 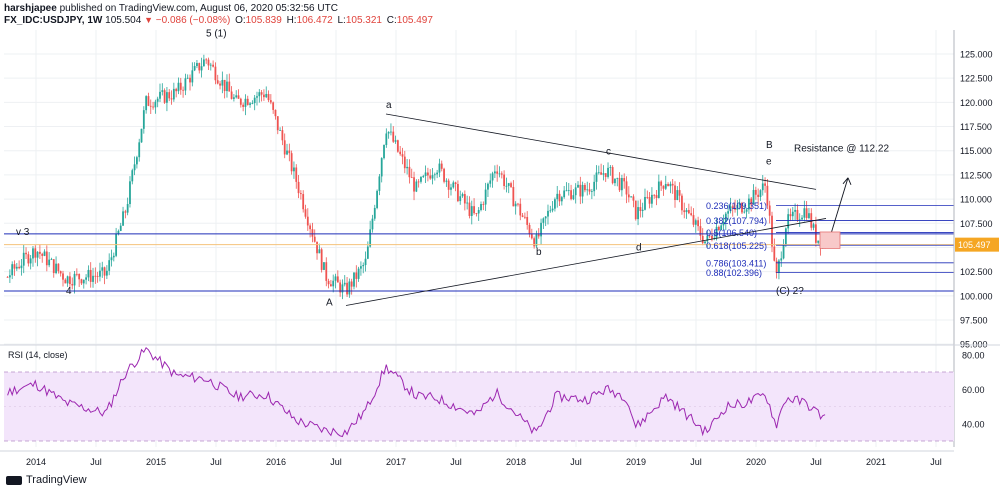 I want to click on time-tick-label: 2019, so click(x=636, y=462).